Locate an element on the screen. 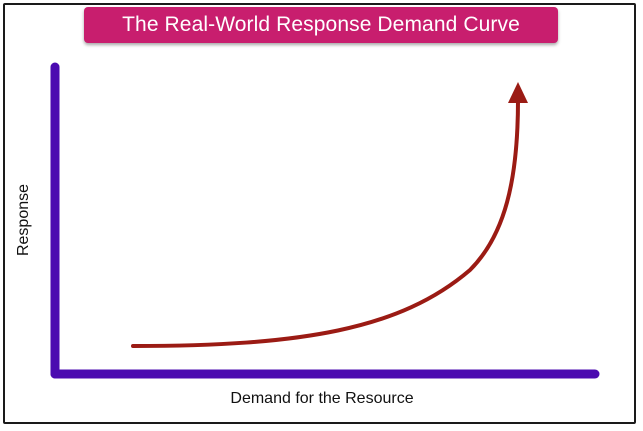 The image size is (643, 431). y-axis-label: Response is located at coordinates (23, 220).